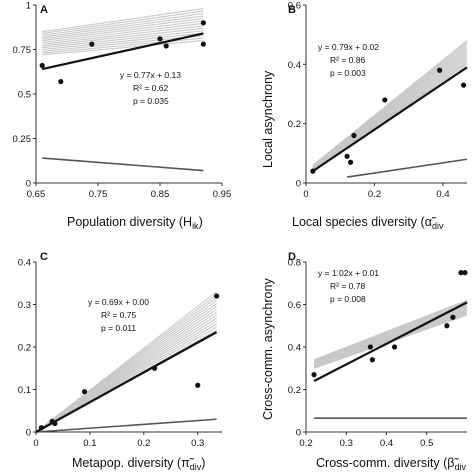 This screenshot has width=474, height=474. What do you see at coordinates (348, 73) in the screenshot?
I see `panel-b-p-value: p = 0.003` at bounding box center [348, 73].